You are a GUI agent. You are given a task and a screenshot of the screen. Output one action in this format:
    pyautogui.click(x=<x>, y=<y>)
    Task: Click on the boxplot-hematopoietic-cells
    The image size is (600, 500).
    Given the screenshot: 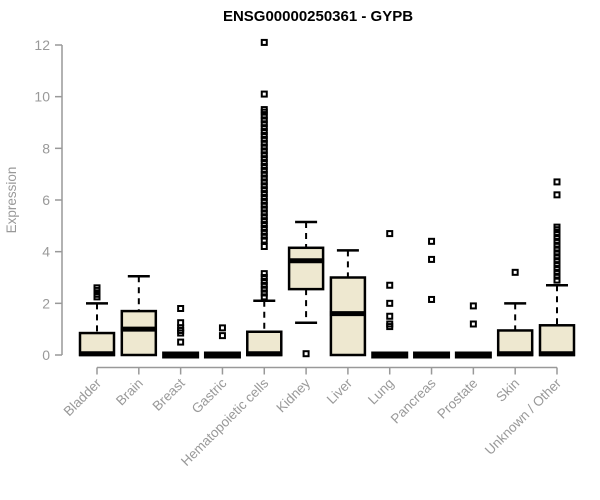 What is the action you would take?
    pyautogui.click(x=264, y=197)
    